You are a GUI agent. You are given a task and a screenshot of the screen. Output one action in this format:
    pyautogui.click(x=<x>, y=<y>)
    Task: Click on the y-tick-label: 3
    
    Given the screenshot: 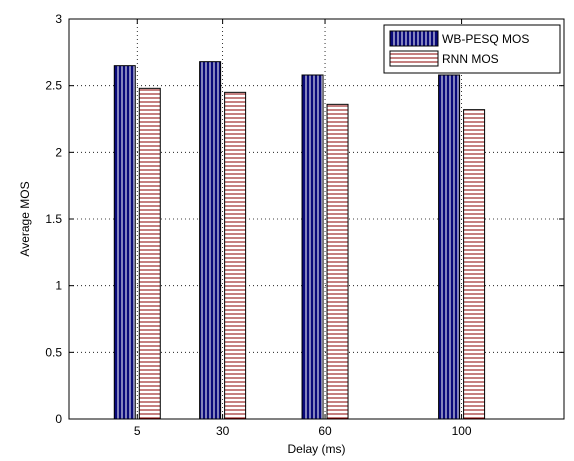 What is the action you would take?
    pyautogui.click(x=58, y=19)
    